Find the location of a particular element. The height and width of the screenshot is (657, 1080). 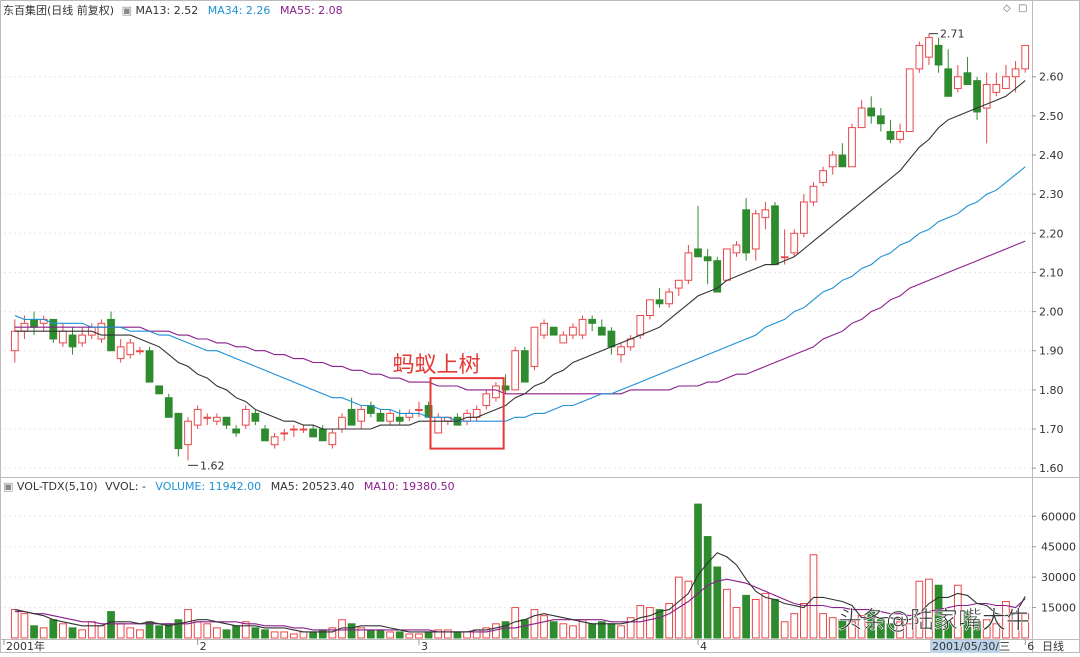

price-tick-label: 1.80 is located at coordinates (1051, 390).